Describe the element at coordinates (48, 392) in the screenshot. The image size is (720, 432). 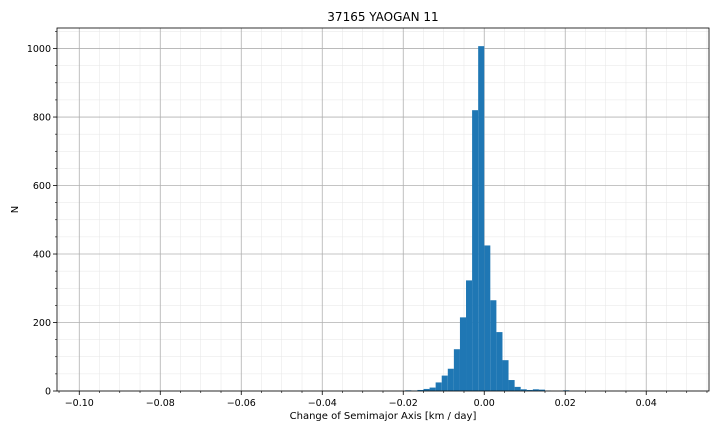
I see `y-tick-label: 0` at that location.